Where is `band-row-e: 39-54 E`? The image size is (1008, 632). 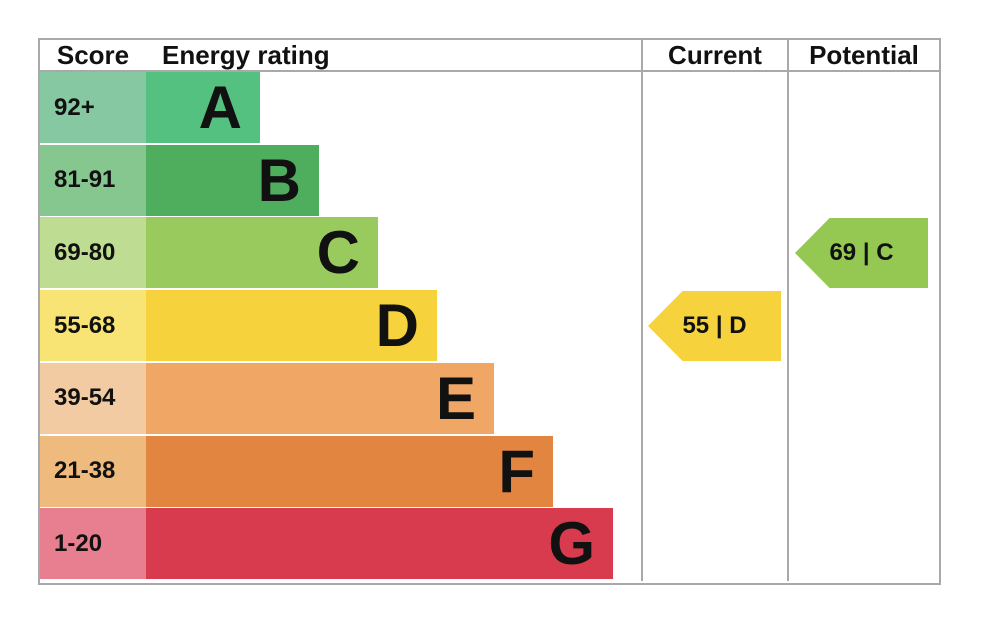 band-row-e: 39-54 E is located at coordinates (340, 399).